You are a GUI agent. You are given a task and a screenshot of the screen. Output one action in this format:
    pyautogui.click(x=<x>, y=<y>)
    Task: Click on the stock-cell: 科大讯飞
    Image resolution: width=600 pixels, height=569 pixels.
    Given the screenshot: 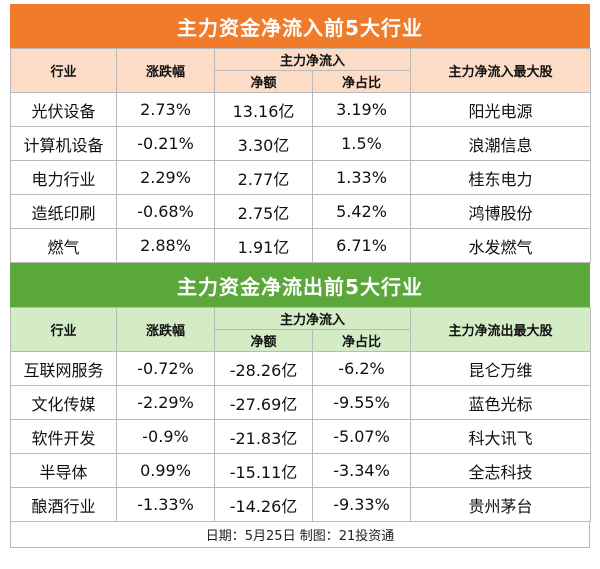 What is the action you would take?
    pyautogui.click(x=501, y=436)
    